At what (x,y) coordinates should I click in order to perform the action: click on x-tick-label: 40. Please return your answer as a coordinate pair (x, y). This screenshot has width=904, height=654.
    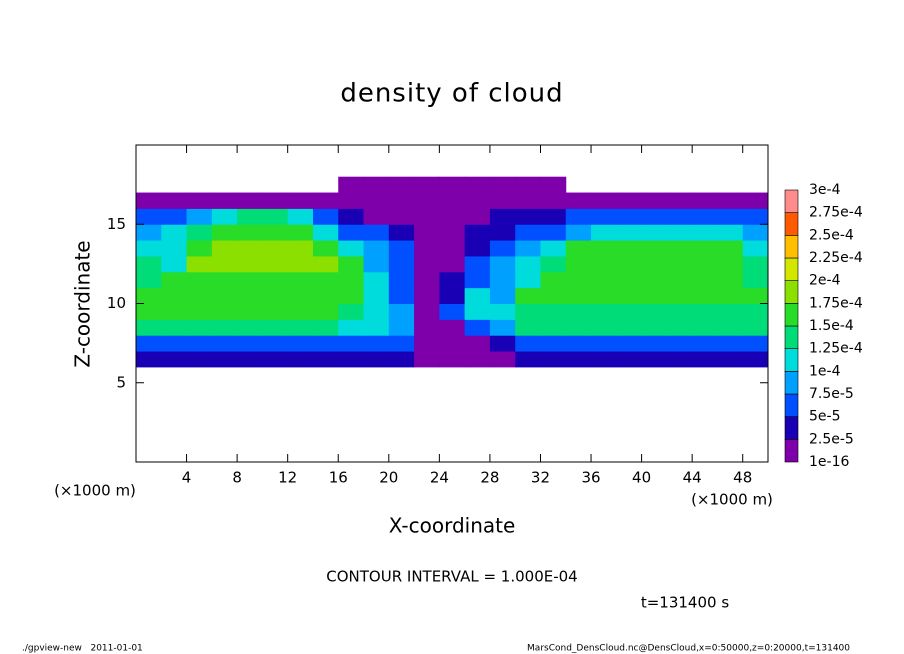
    Looking at the image, I should click on (641, 478).